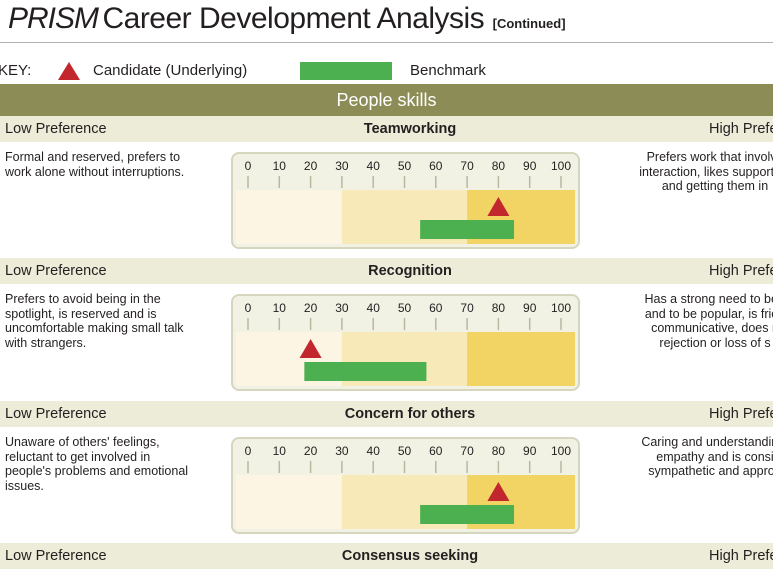 This screenshot has height=569, width=773. Describe the element at coordinates (170, 70) in the screenshot. I see `key-candidate-label: Candidate (Underlying)` at that location.